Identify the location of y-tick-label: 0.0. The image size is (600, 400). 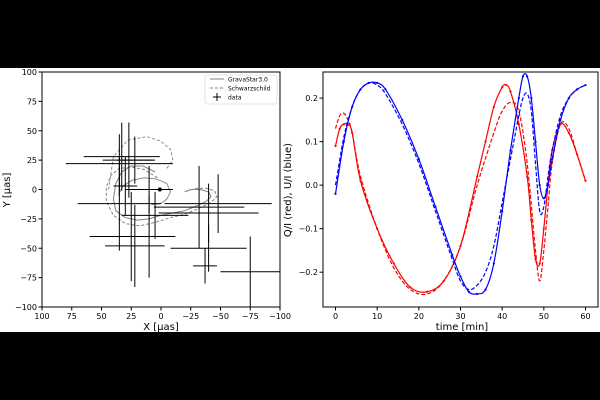
(311, 185).